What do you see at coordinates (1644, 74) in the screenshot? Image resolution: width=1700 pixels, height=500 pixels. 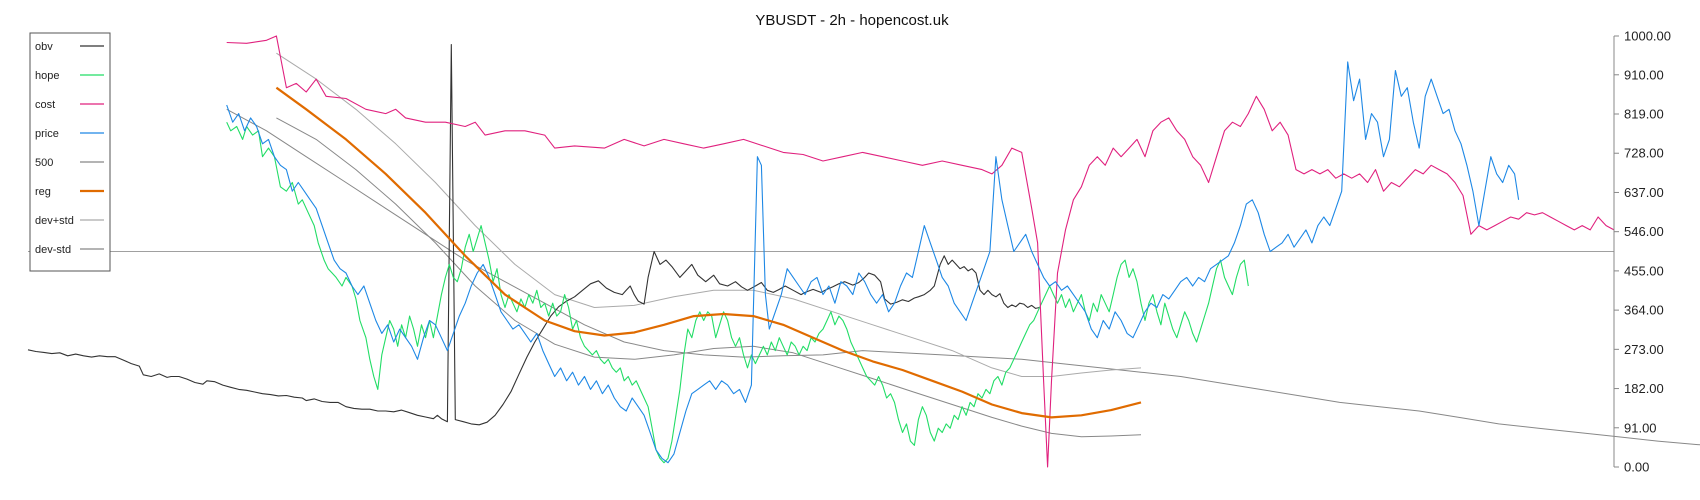 I see `y-tick-label: 910.00` at bounding box center [1644, 74].